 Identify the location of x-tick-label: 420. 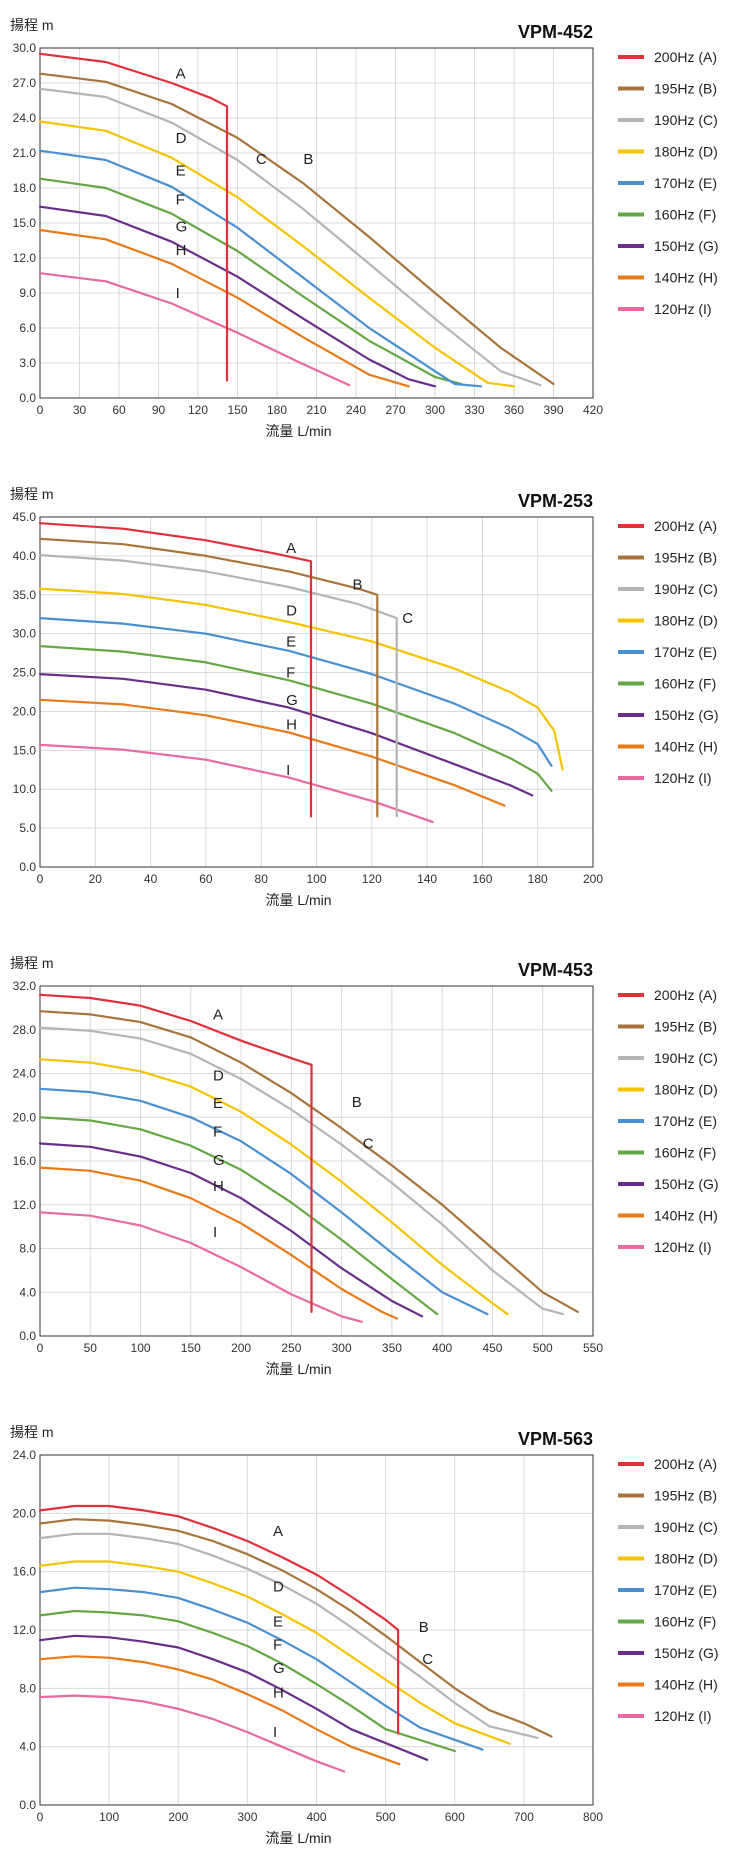
(593, 410).